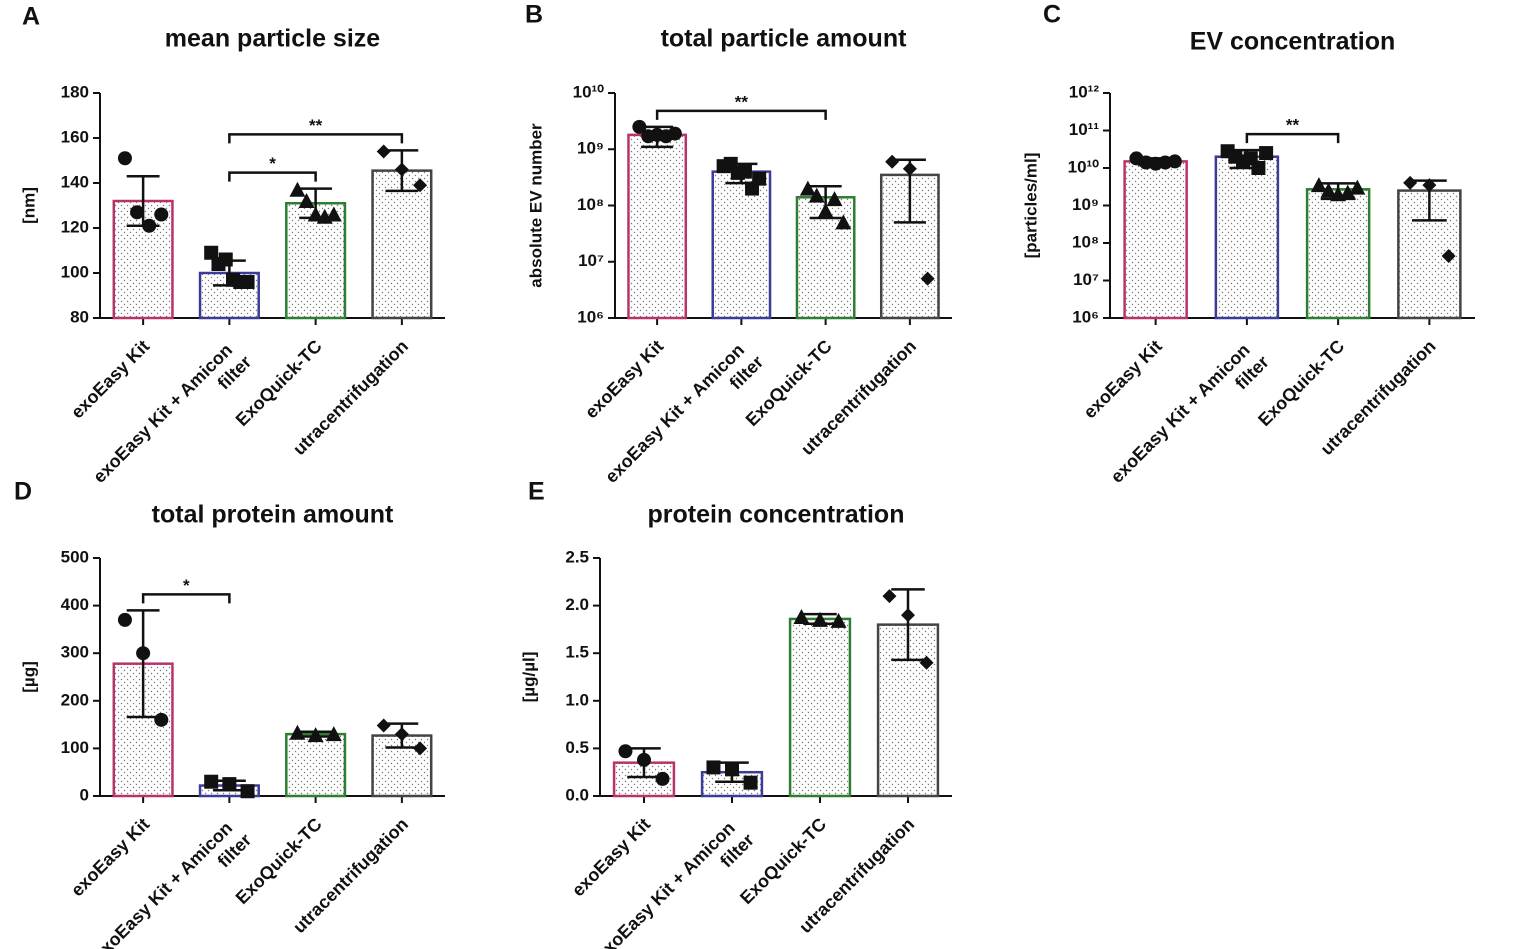  Describe the element at coordinates (534, 15) in the screenshot. I see `panel-label: B` at that location.